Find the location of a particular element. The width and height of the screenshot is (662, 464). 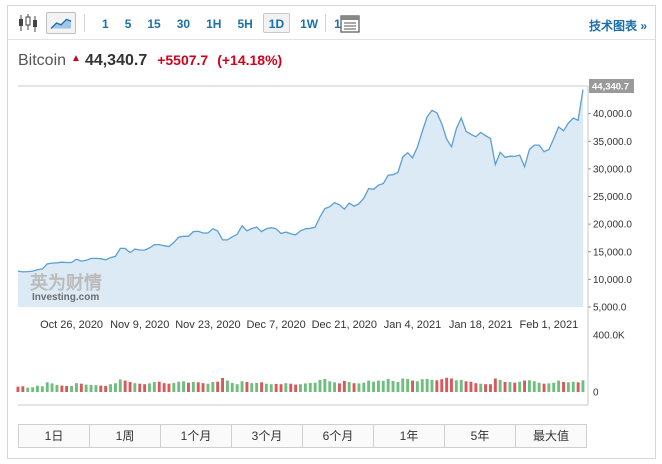

volume-tick-label: 0 is located at coordinates (596, 393).